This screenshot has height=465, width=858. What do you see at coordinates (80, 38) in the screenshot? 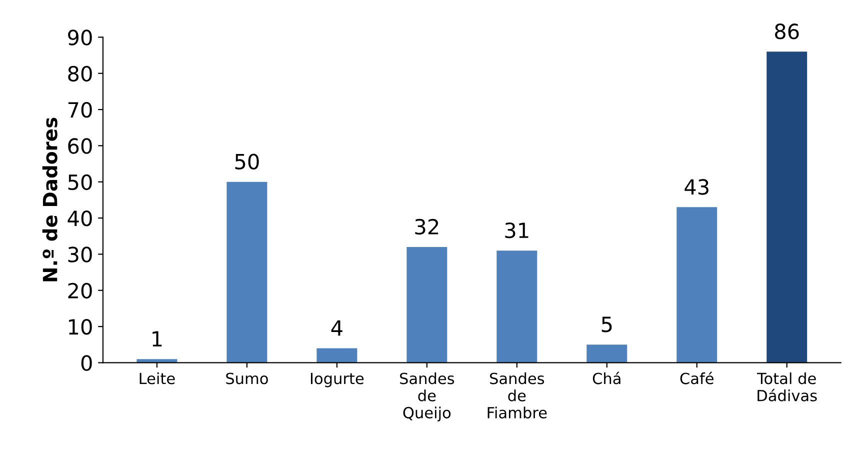
I see `y-tick-label: 90` at bounding box center [80, 38].